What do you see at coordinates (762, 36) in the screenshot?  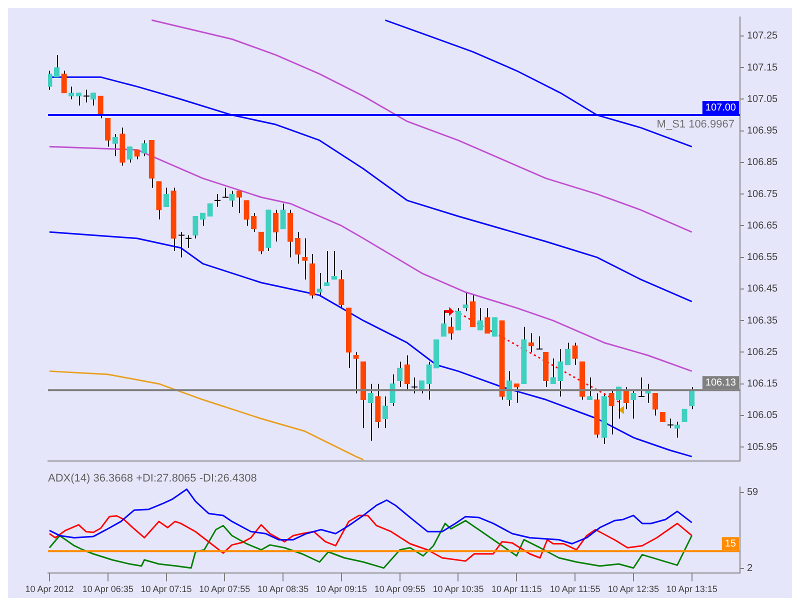 I see `y-tick-label: 107.25` at bounding box center [762, 36].